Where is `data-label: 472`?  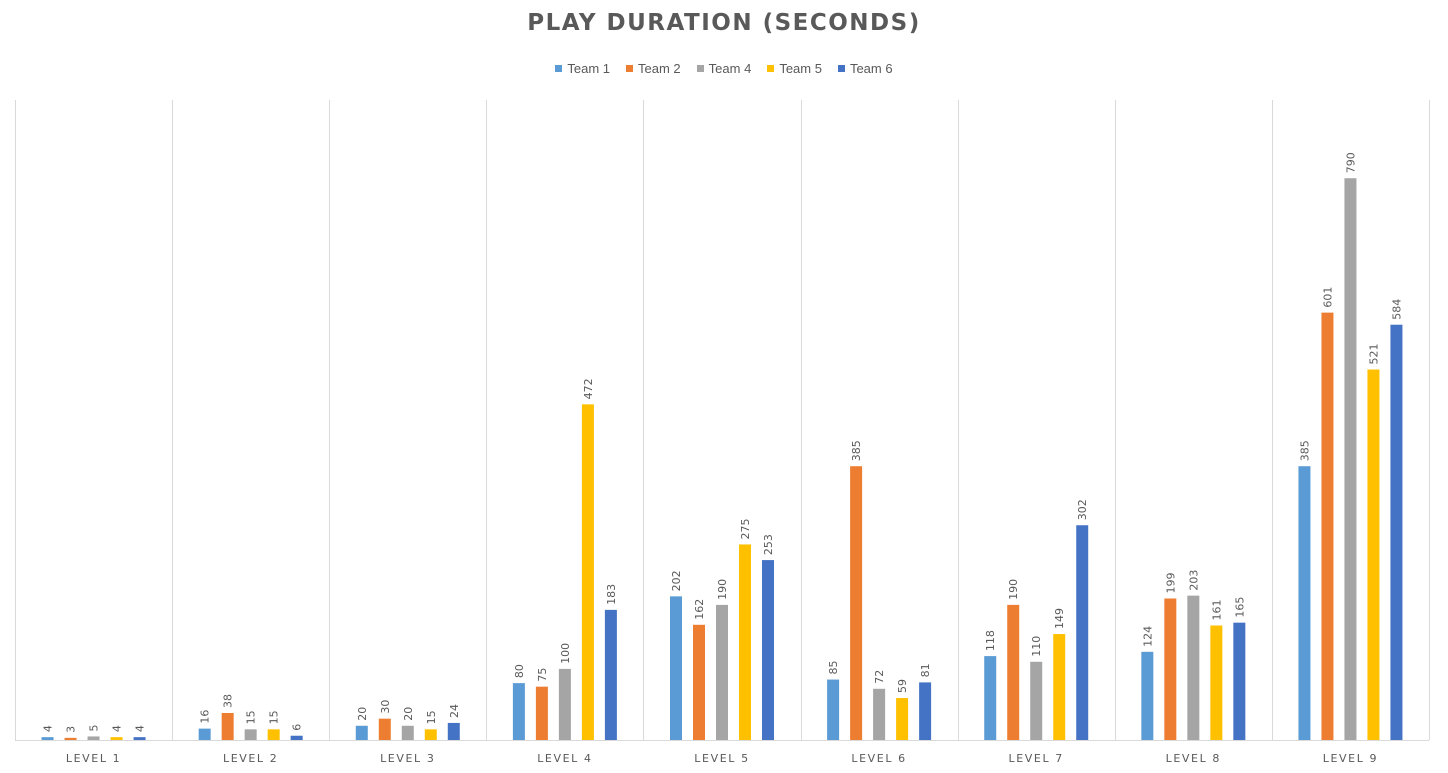
data-label: 472 is located at coordinates (588, 388).